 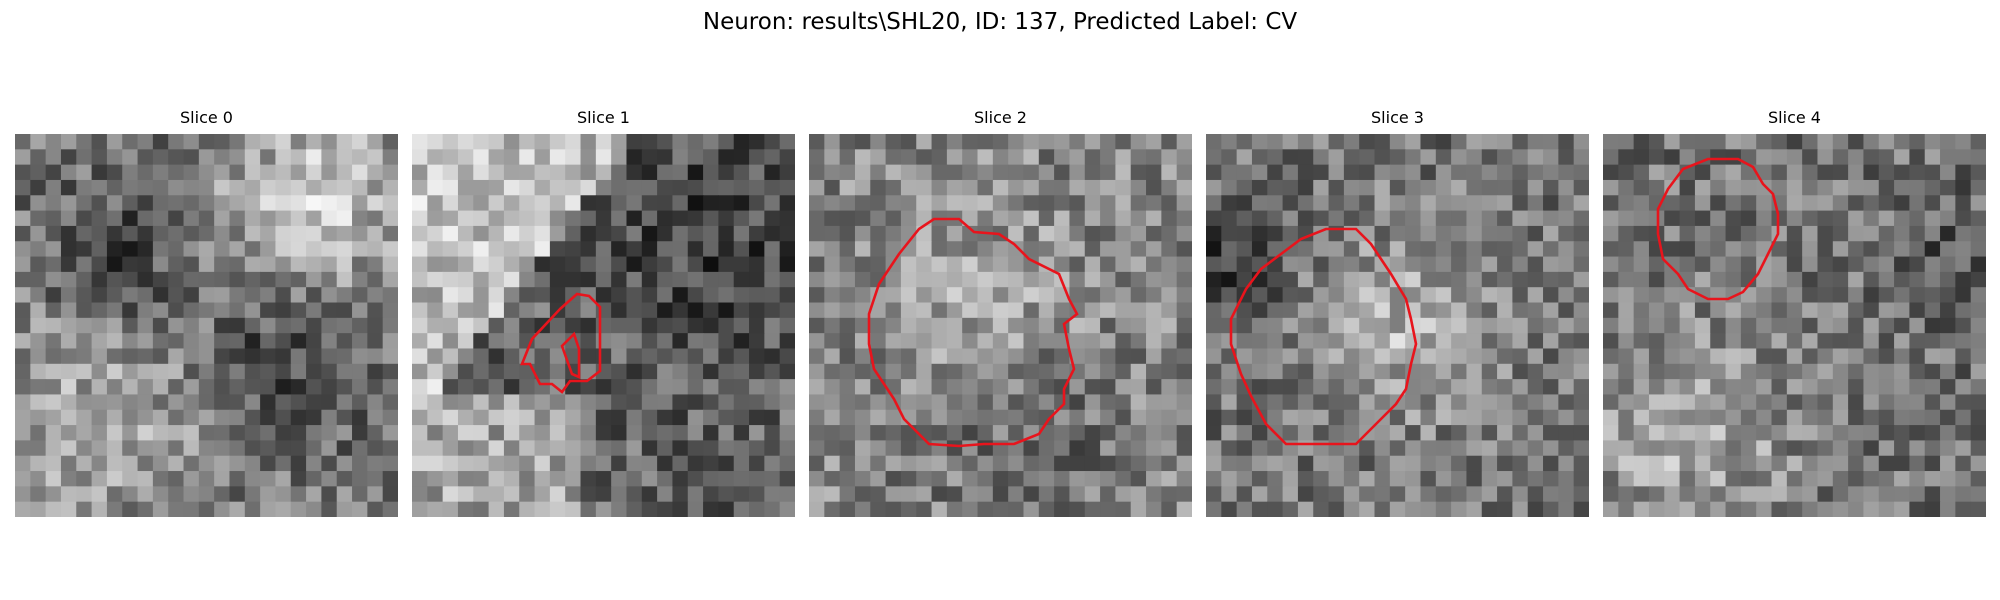 I want to click on slice-title-3: Slice 3, so click(x=1397, y=117).